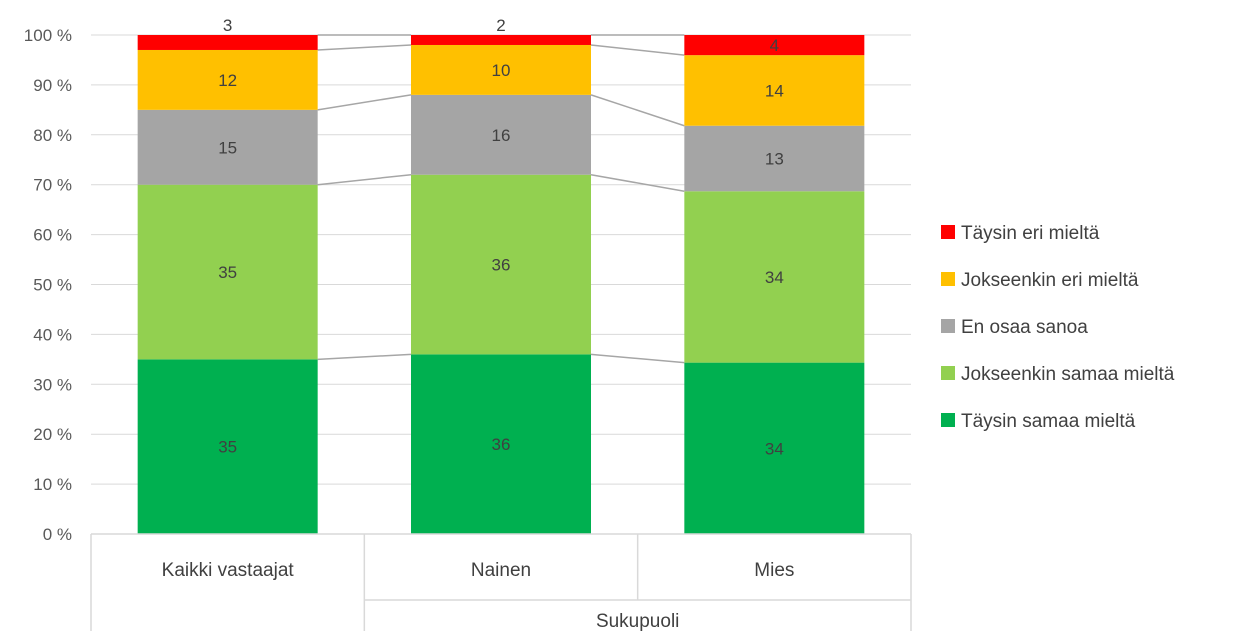 The height and width of the screenshot is (631, 1239). Describe the element at coordinates (1050, 280) in the screenshot. I see `legend-label: Jokseenkin eri mieltä` at that location.